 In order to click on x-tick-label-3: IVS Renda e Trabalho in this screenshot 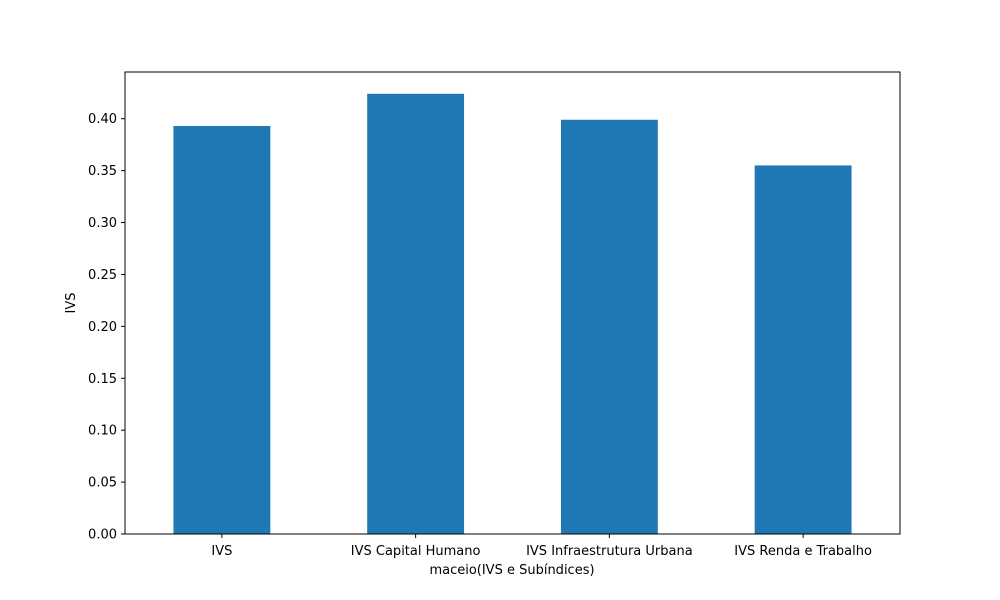, I will do `click(803, 551)`.